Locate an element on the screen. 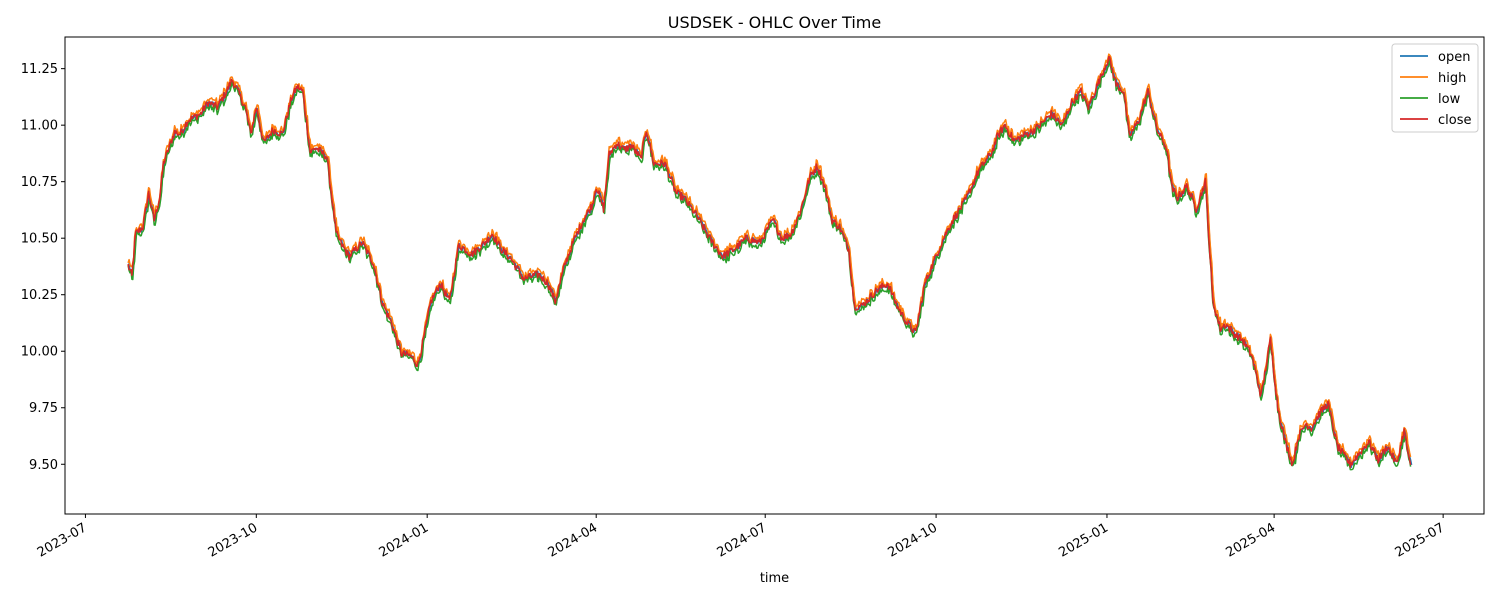 This screenshot has height=600, width=1500. x-axis-label: time is located at coordinates (774, 578).